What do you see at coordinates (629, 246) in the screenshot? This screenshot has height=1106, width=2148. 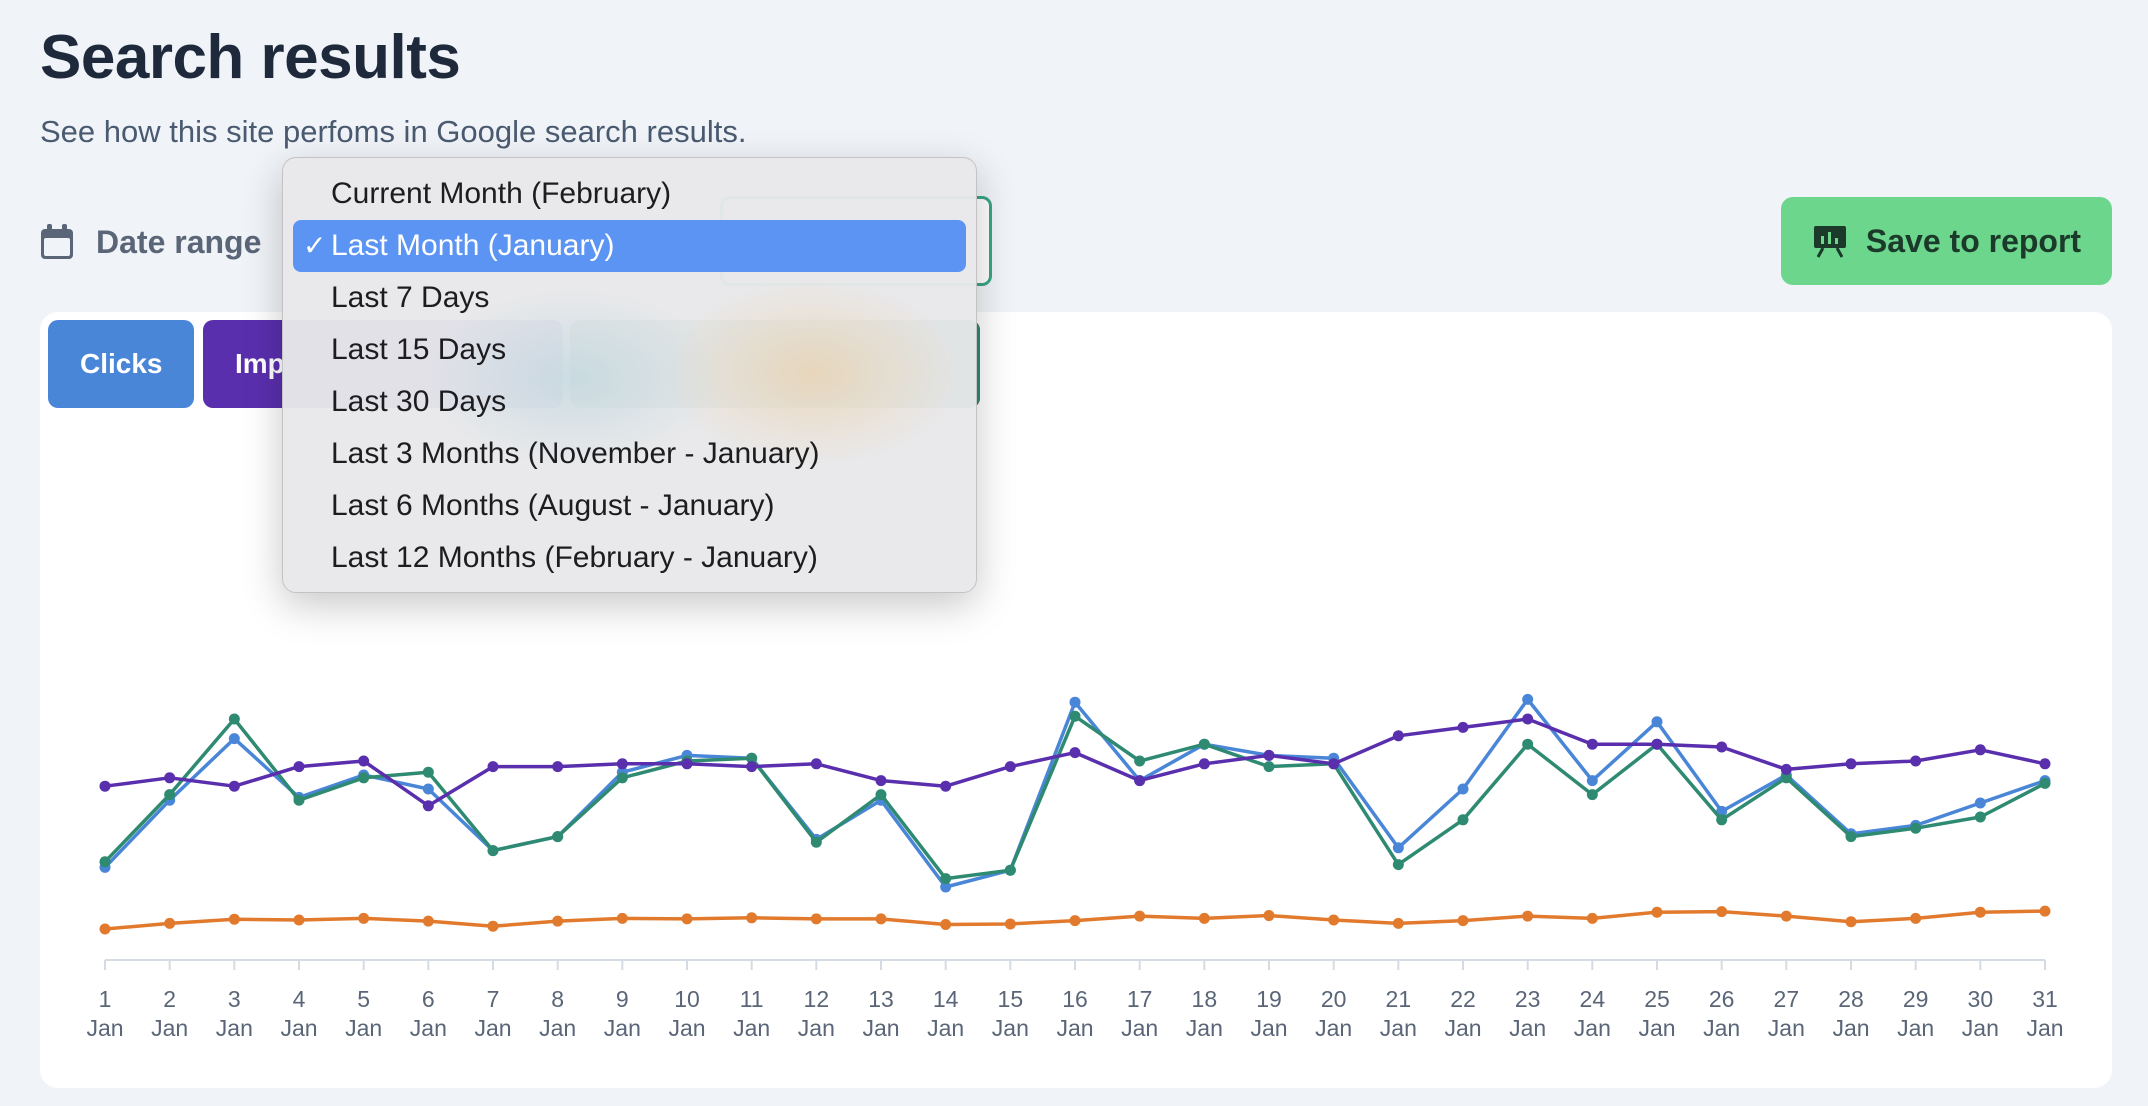 I see `dropdown-option-last-month: ✓ Last Month (January)` at bounding box center [629, 246].